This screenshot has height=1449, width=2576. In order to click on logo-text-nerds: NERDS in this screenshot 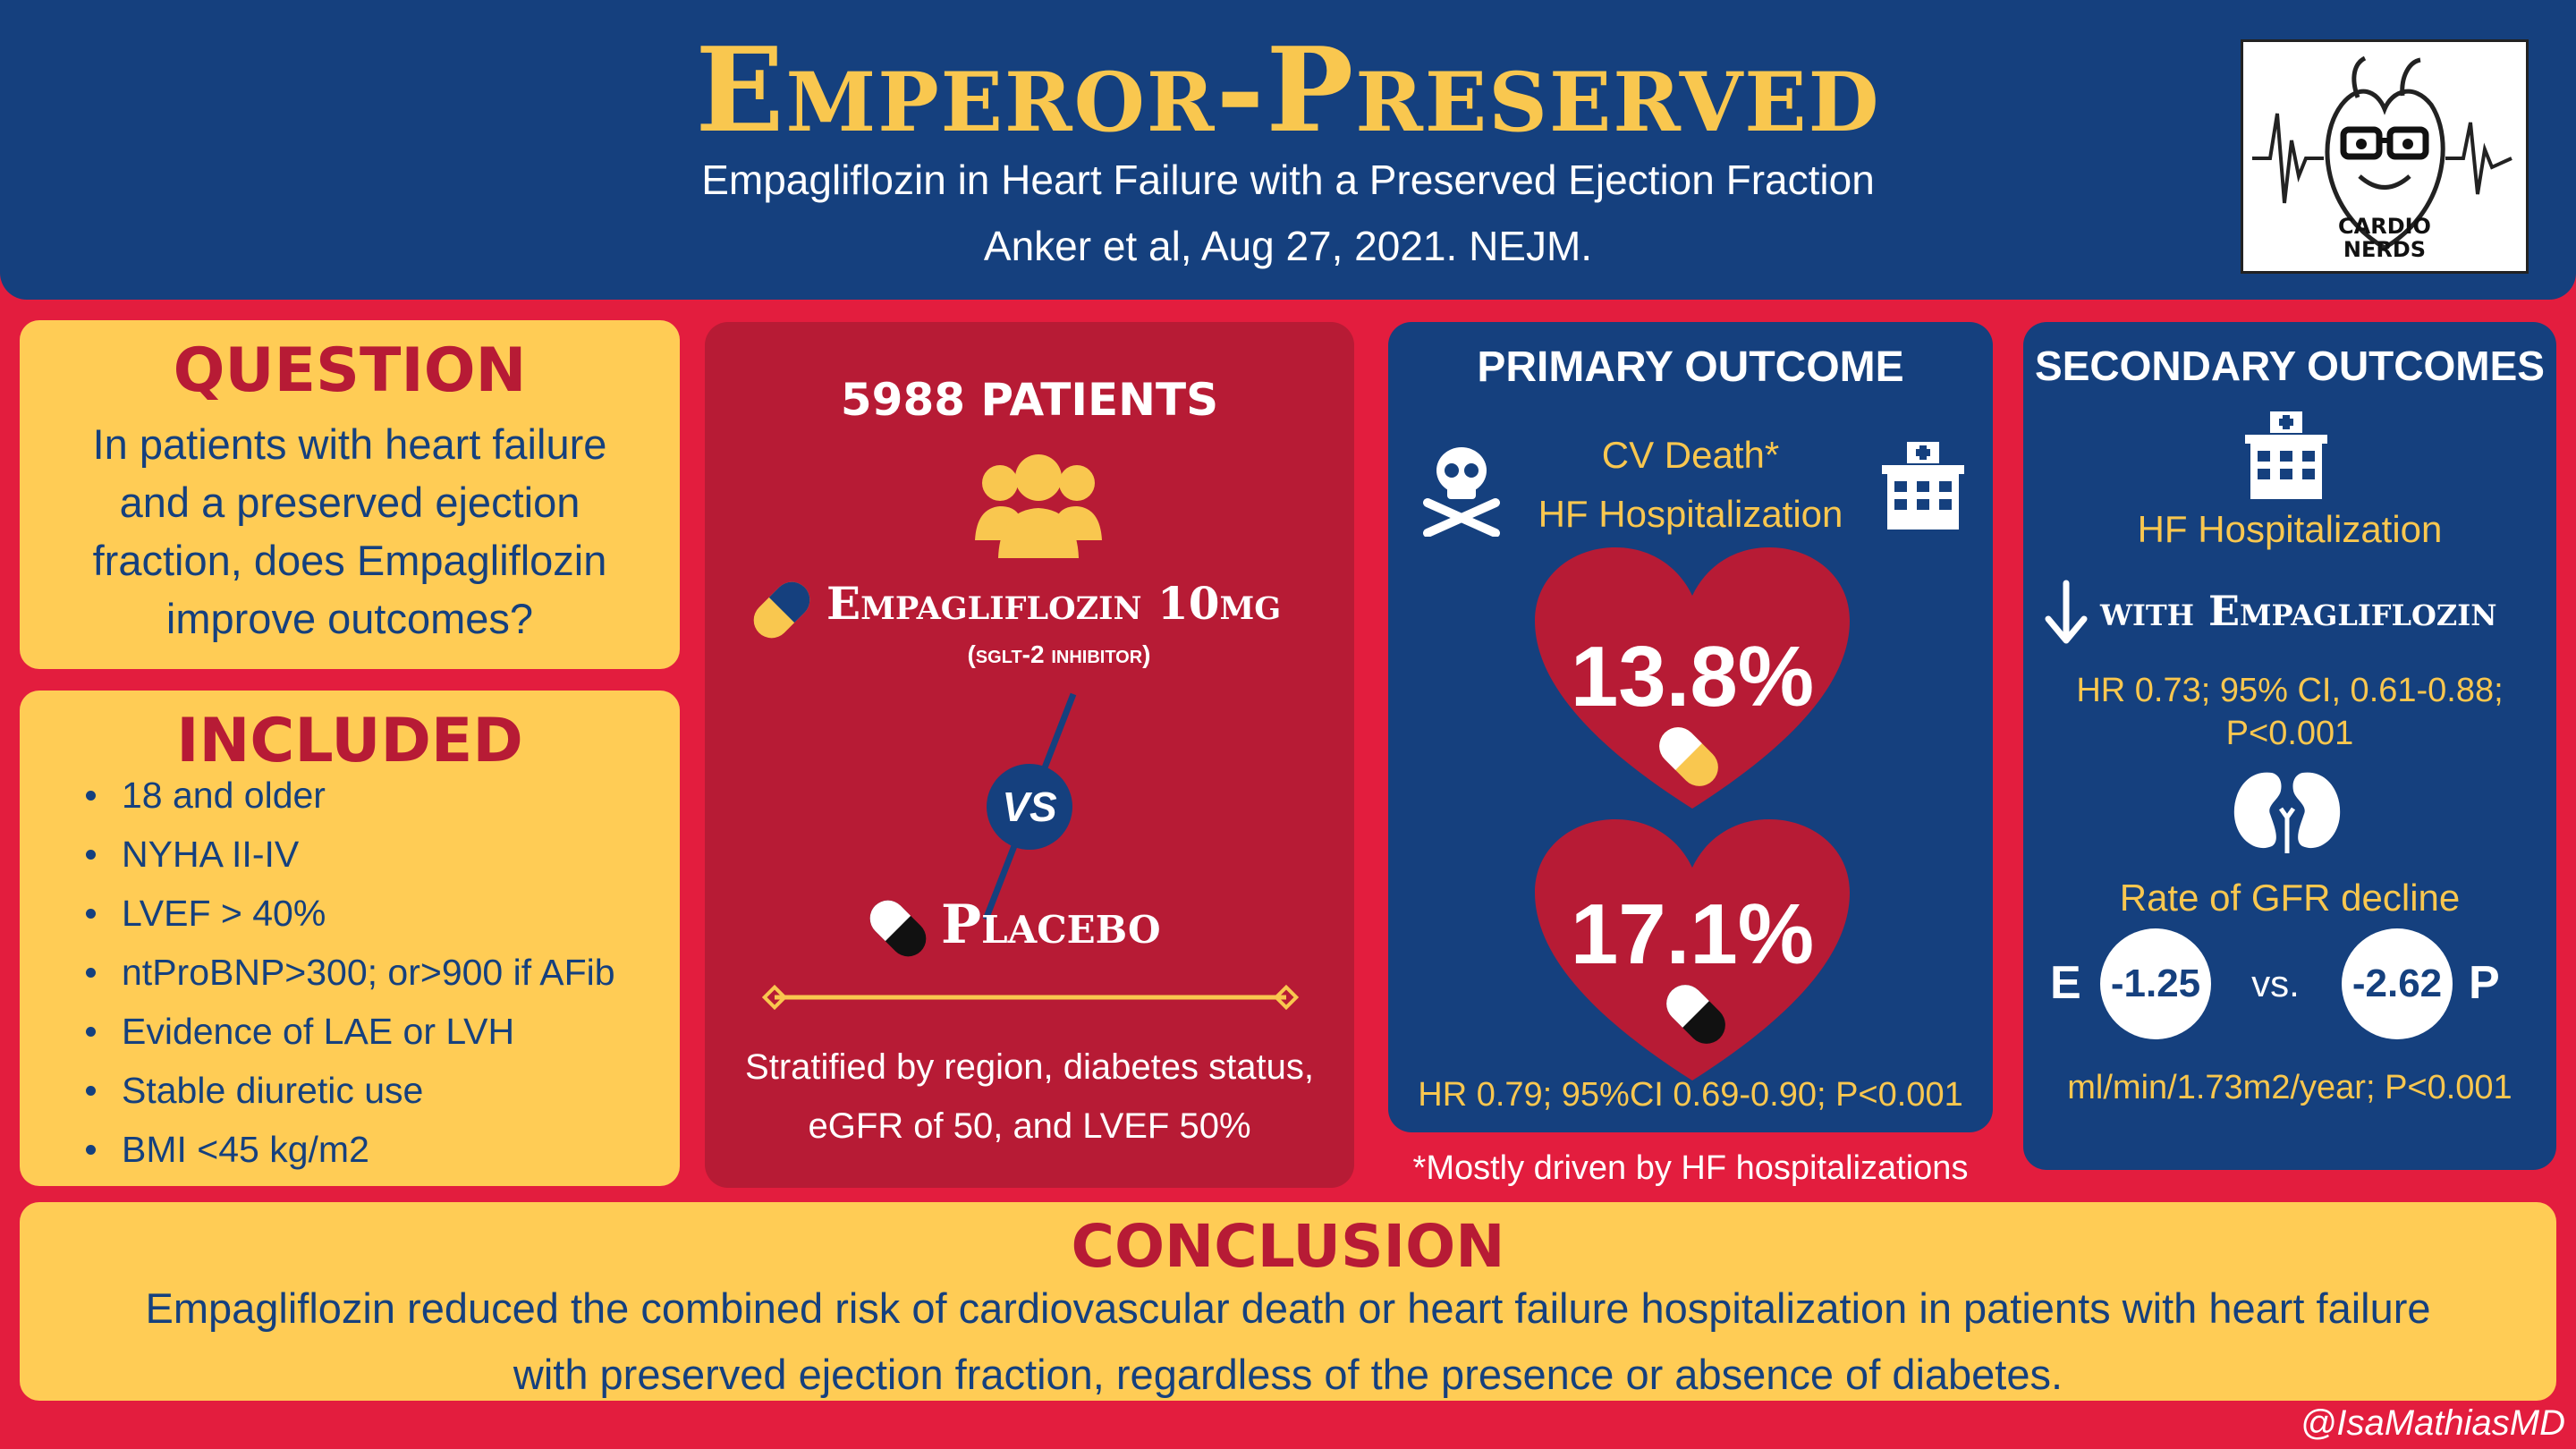, I will do `click(2385, 249)`.